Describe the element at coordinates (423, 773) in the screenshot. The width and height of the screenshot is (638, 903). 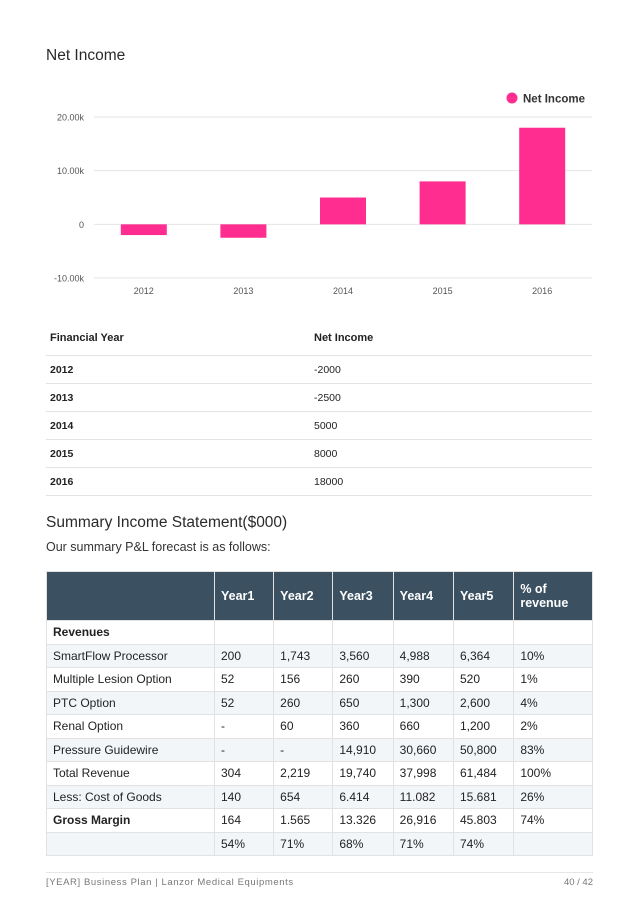
I see `value-cell: 37,998` at that location.